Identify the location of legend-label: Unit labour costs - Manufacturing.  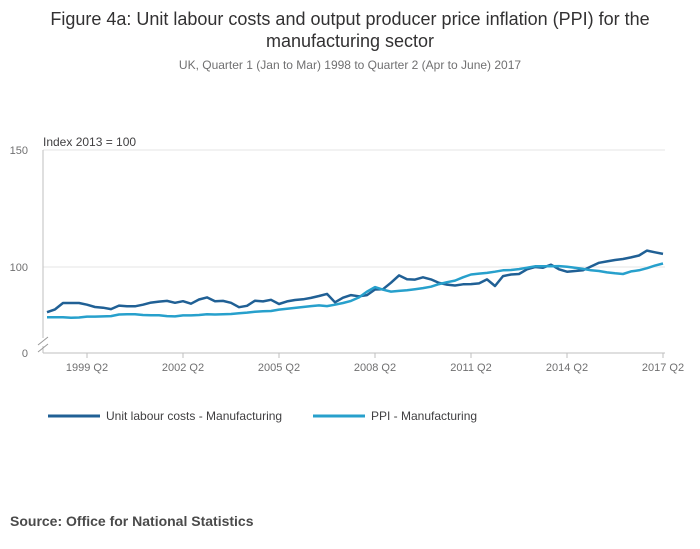
(194, 416).